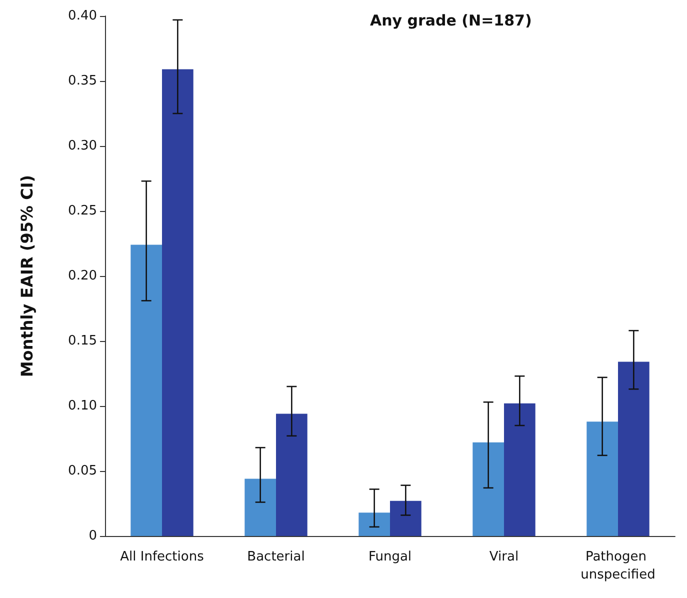  Describe the element at coordinates (504, 557) in the screenshot. I see `x-tick-label: Viral` at that location.